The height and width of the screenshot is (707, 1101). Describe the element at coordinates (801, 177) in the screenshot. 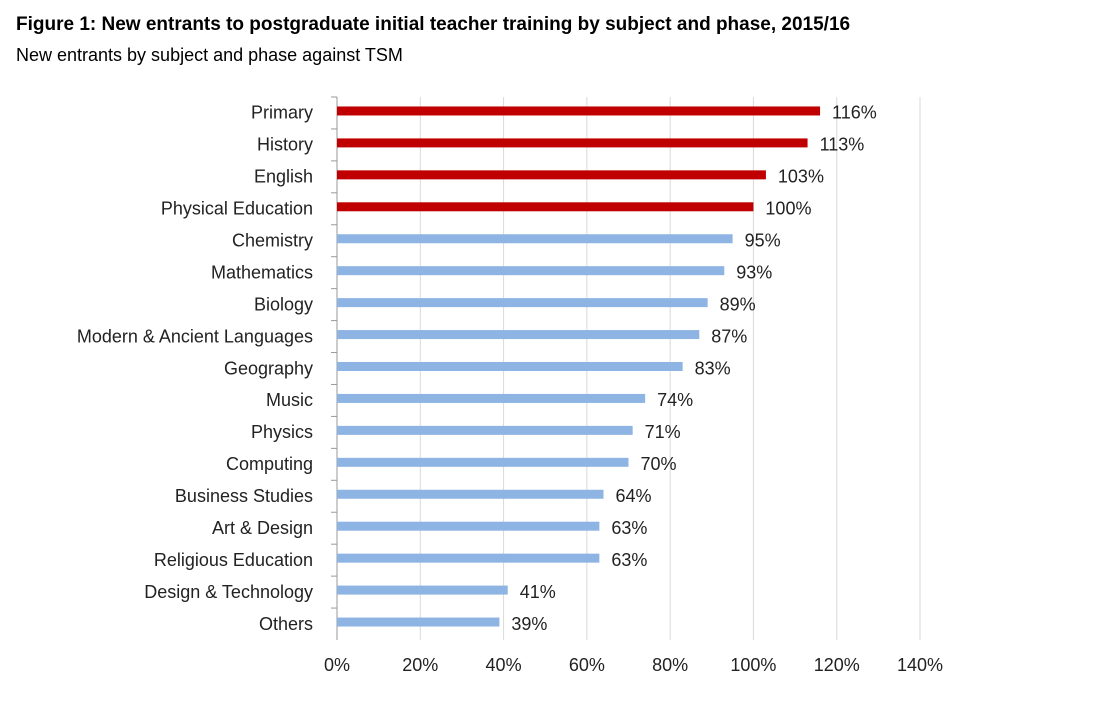

I see `data-label: 103%` at that location.